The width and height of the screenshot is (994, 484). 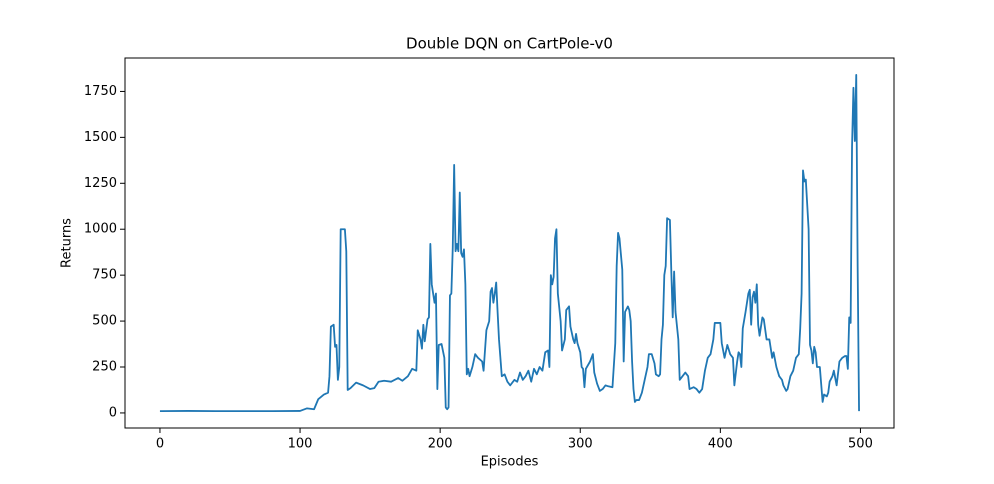 I want to click on y-tick-label: 1750, so click(x=100, y=91).